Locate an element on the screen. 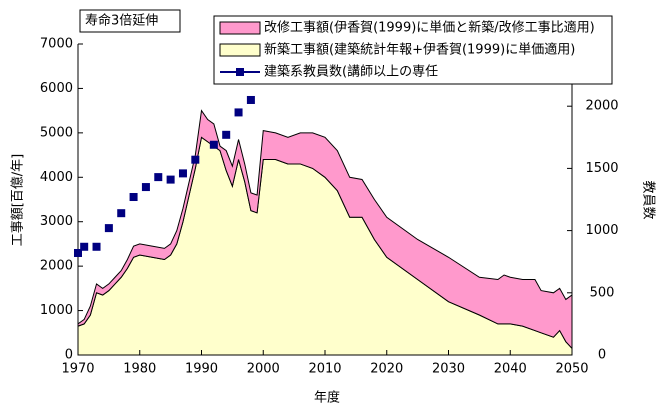 Image resolution: width=666 pixels, height=413 pixels. y-tick-label: 4000 is located at coordinates (56, 177).